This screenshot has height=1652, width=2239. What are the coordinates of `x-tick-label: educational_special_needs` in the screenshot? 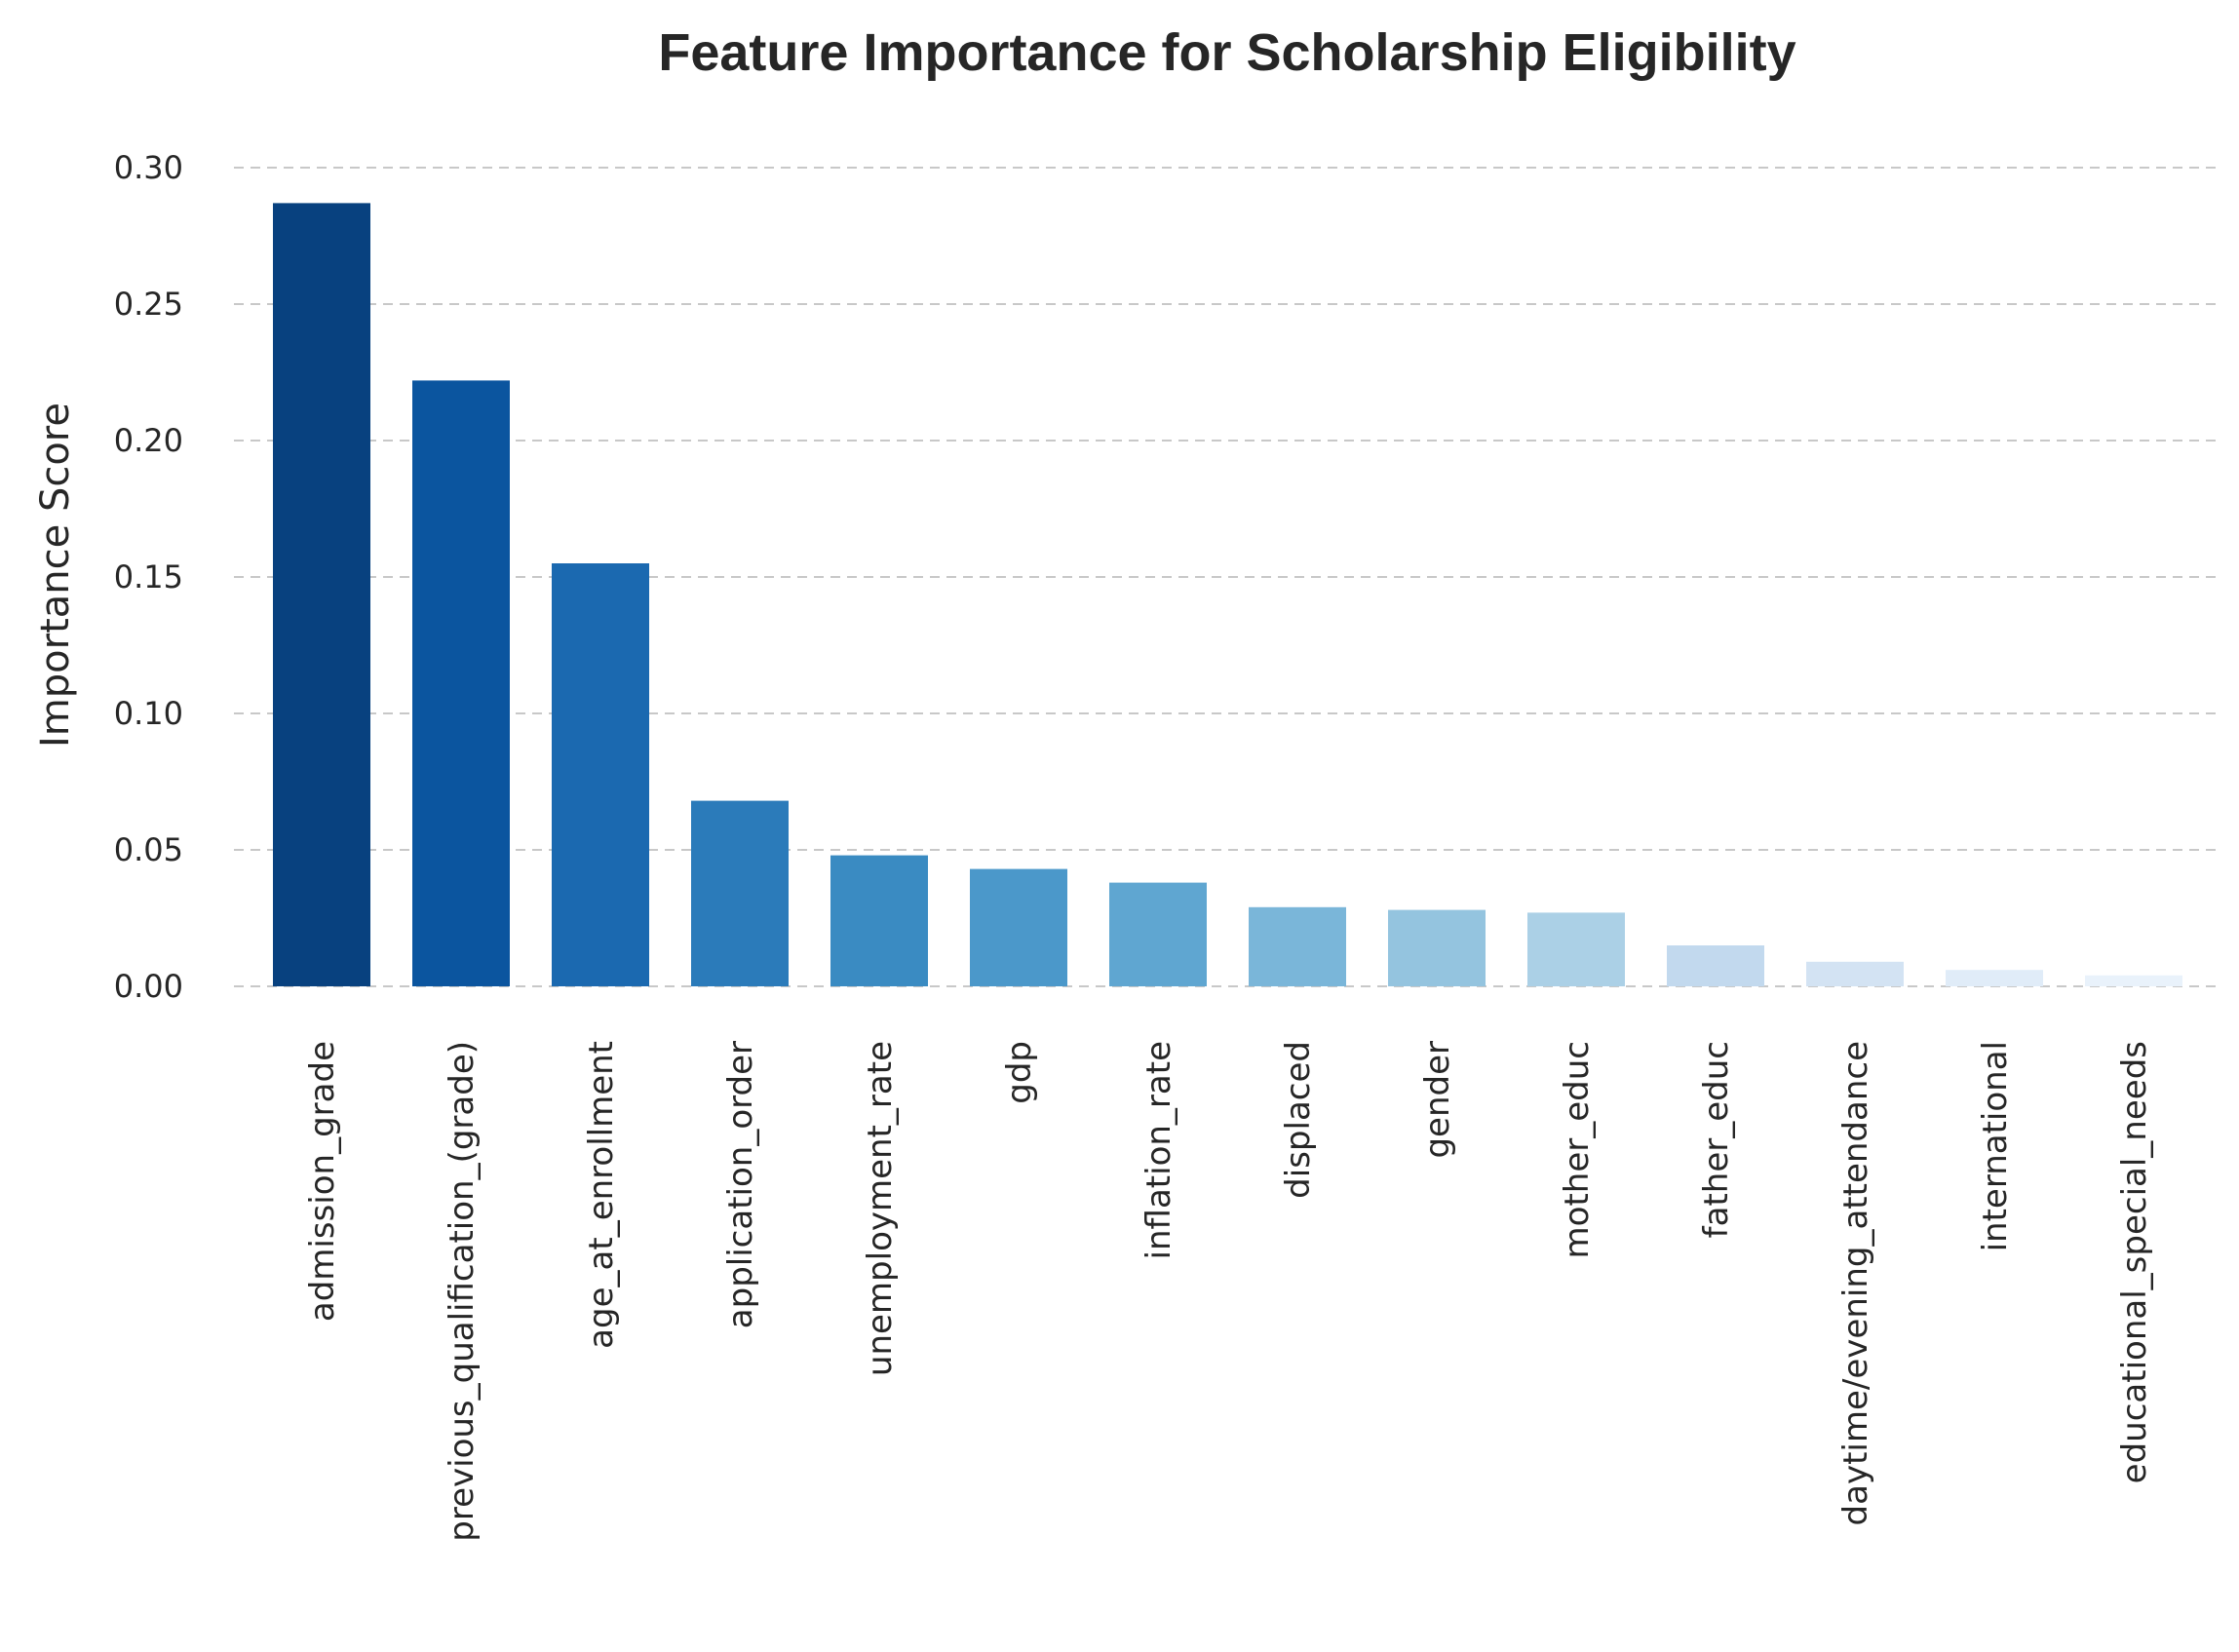 It's located at (2134, 1262).